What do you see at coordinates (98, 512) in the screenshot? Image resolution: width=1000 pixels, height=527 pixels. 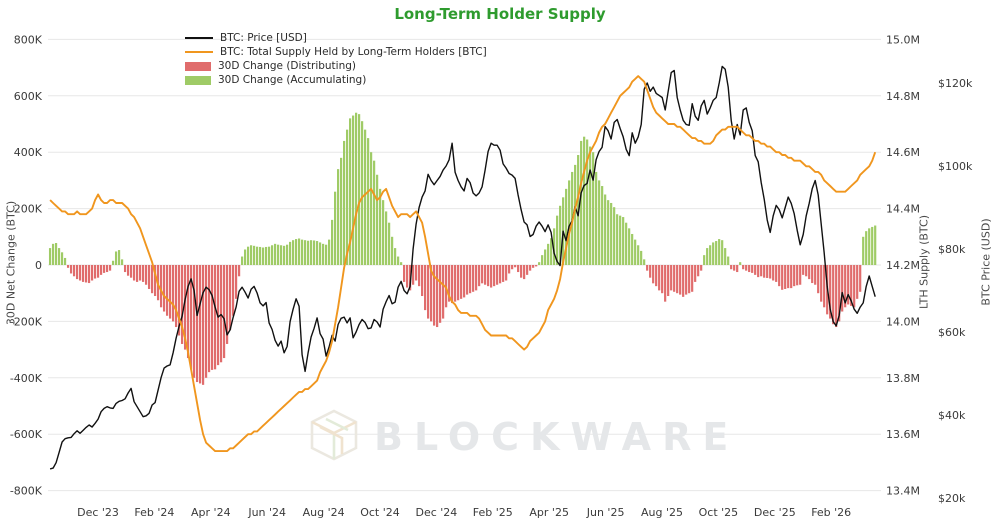 I see `svg-text: Dec '23` at bounding box center [98, 512].